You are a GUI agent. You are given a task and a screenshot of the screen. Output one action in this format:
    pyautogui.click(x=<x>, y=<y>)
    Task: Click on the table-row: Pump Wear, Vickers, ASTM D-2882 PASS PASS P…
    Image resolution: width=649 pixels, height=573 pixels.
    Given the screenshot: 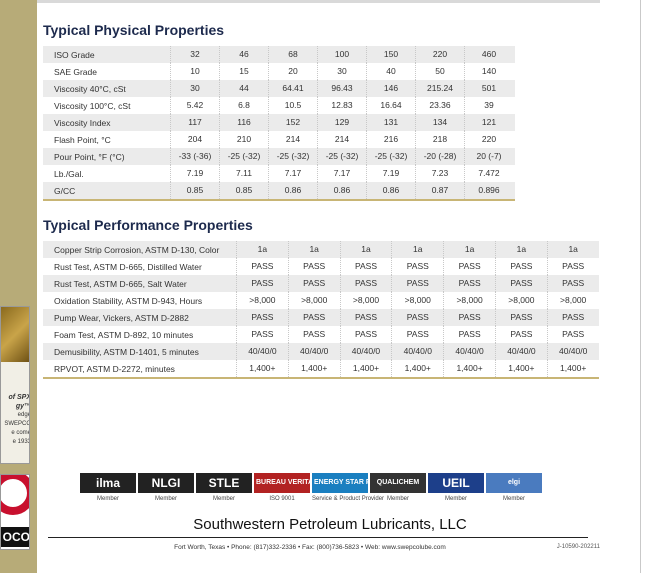 What is the action you would take?
    pyautogui.click(x=321, y=317)
    